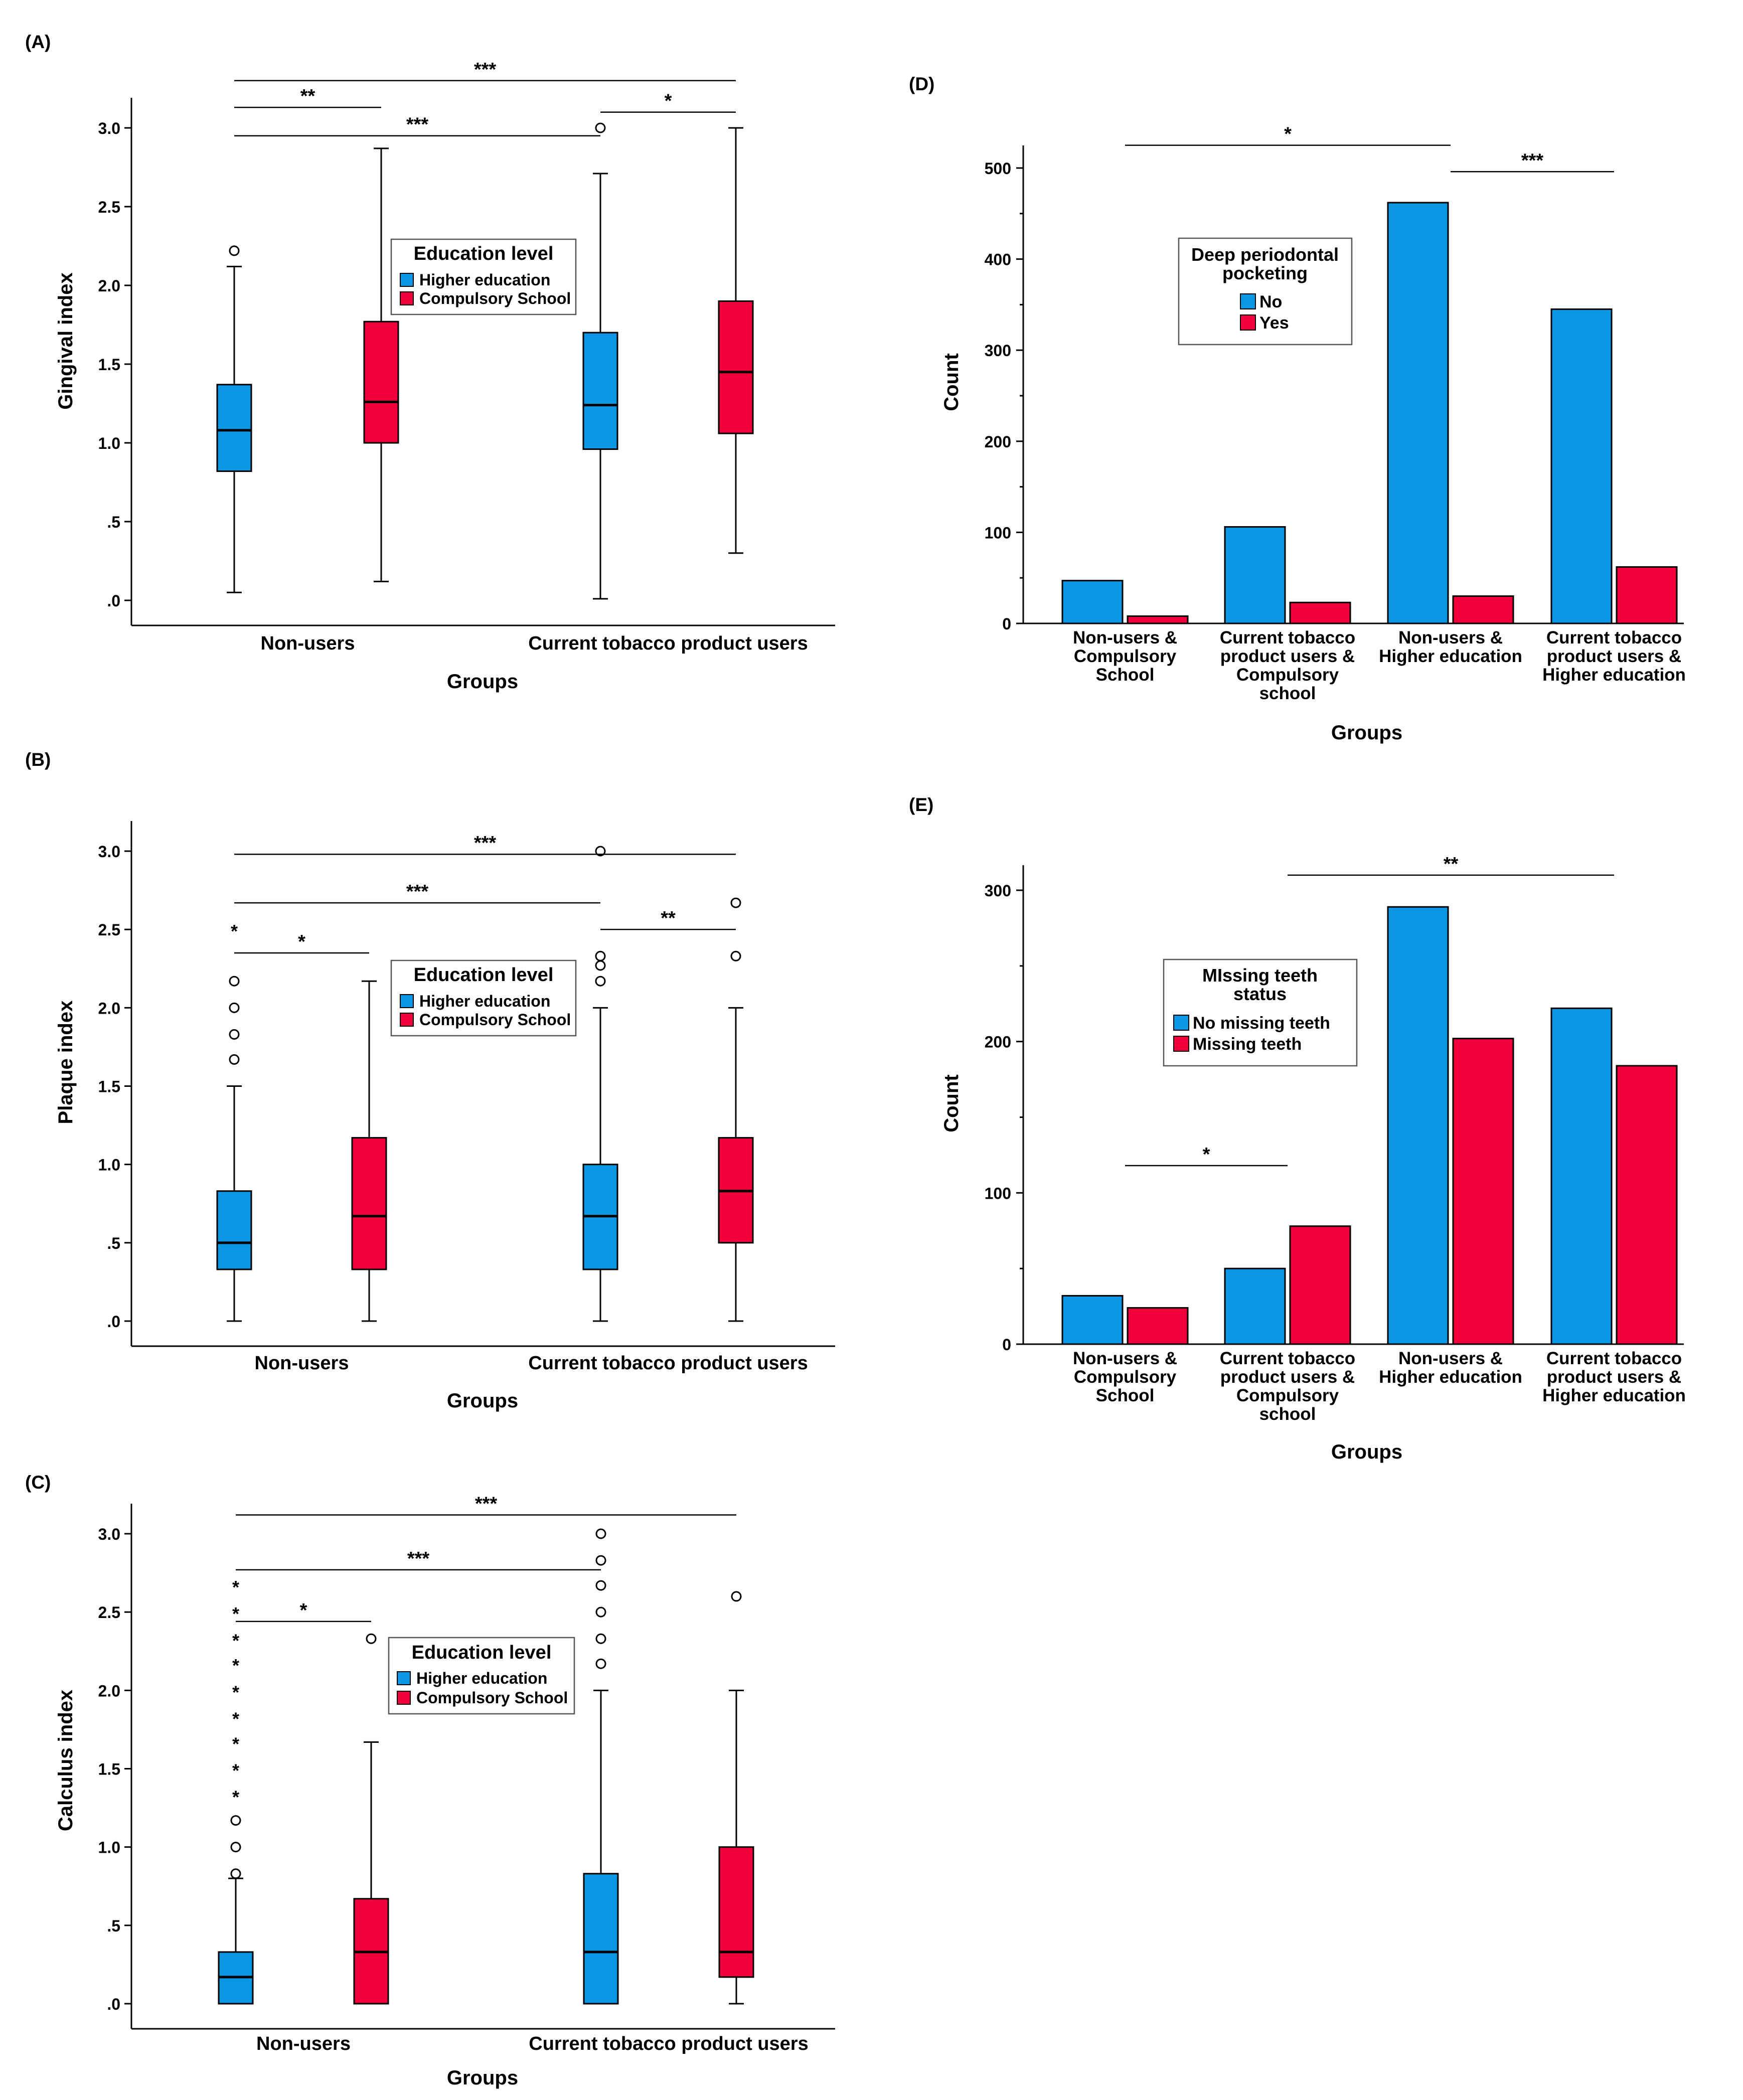  I want to click on x-axis-label: Groups, so click(482, 682).